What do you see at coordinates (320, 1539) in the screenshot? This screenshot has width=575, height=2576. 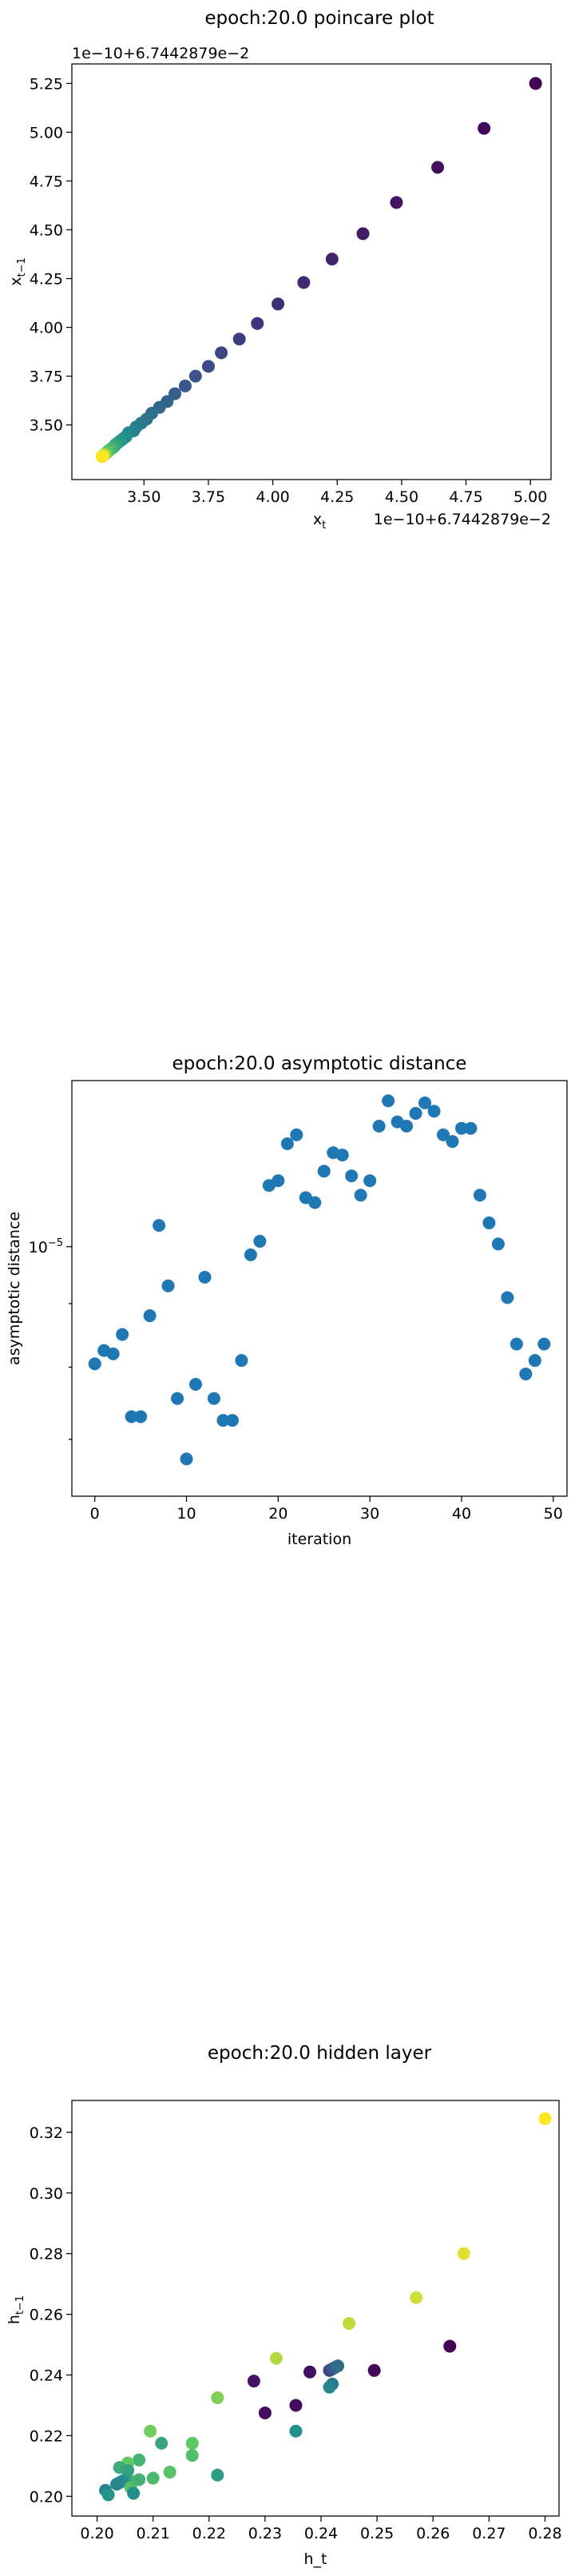 I see `asymptotic-x-axis-label: iteration` at bounding box center [320, 1539].